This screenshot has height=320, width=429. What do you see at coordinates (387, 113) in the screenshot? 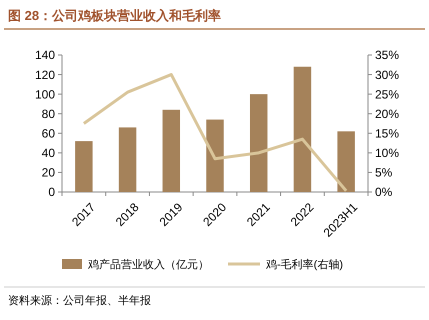
I see `y2-tick-label: 20%` at bounding box center [387, 113].